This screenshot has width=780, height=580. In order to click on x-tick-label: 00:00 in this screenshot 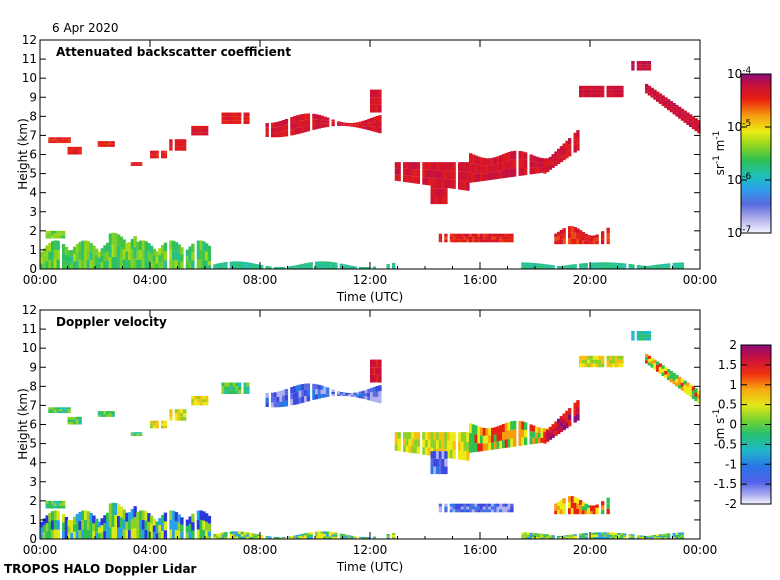, I will do `click(40, 550)`.